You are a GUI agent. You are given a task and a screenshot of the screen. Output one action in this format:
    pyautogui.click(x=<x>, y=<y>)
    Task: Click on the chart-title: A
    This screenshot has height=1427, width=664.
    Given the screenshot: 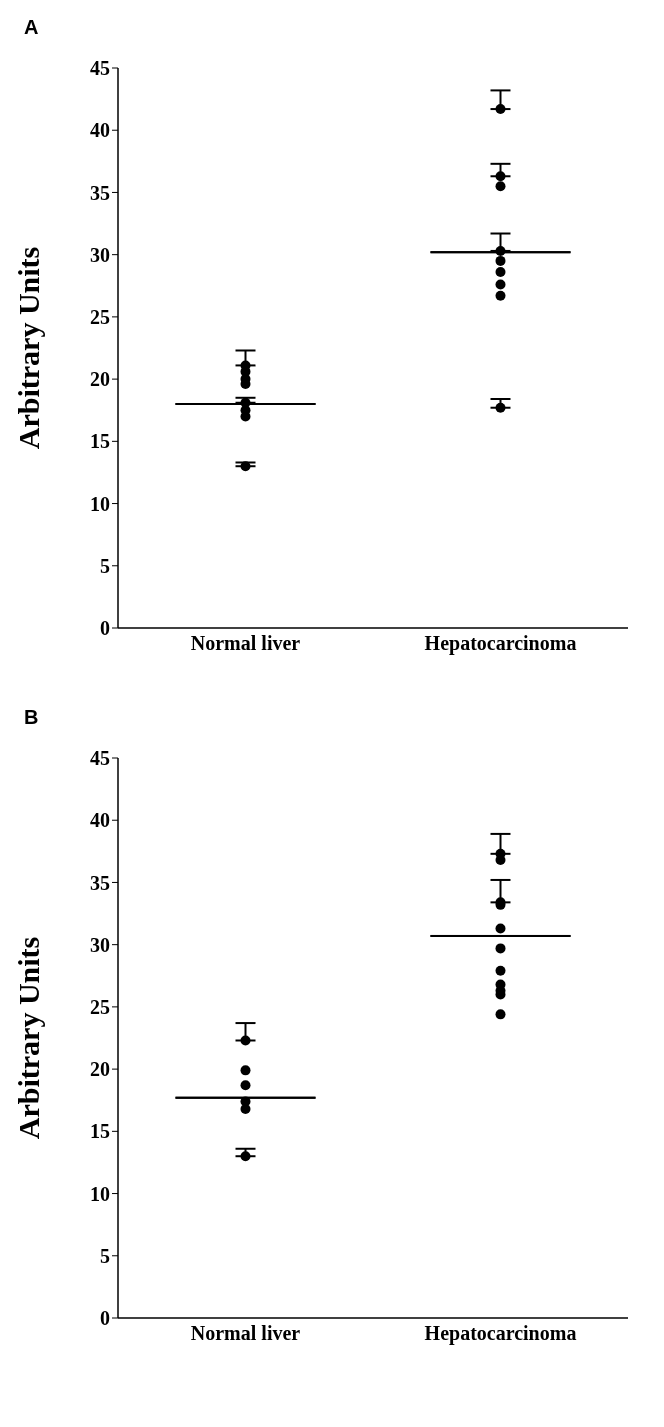 What is the action you would take?
    pyautogui.click(x=31, y=27)
    